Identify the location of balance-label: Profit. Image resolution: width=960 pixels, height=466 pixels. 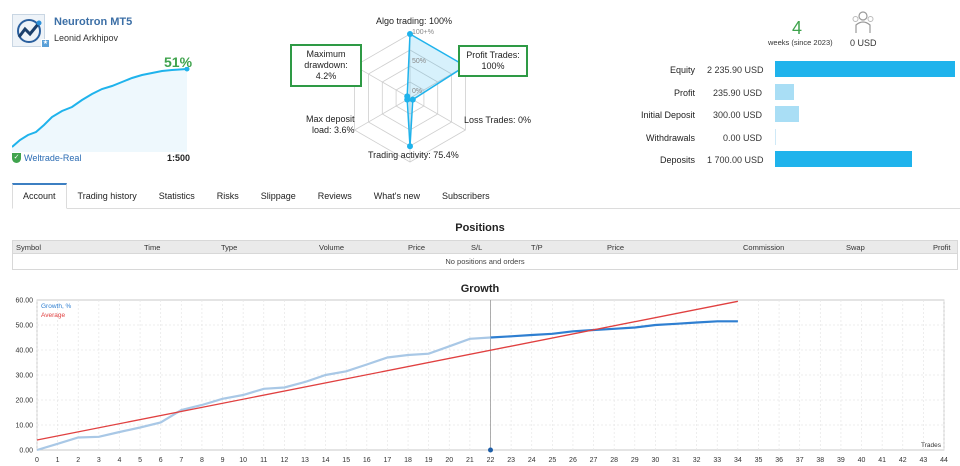
(684, 92).